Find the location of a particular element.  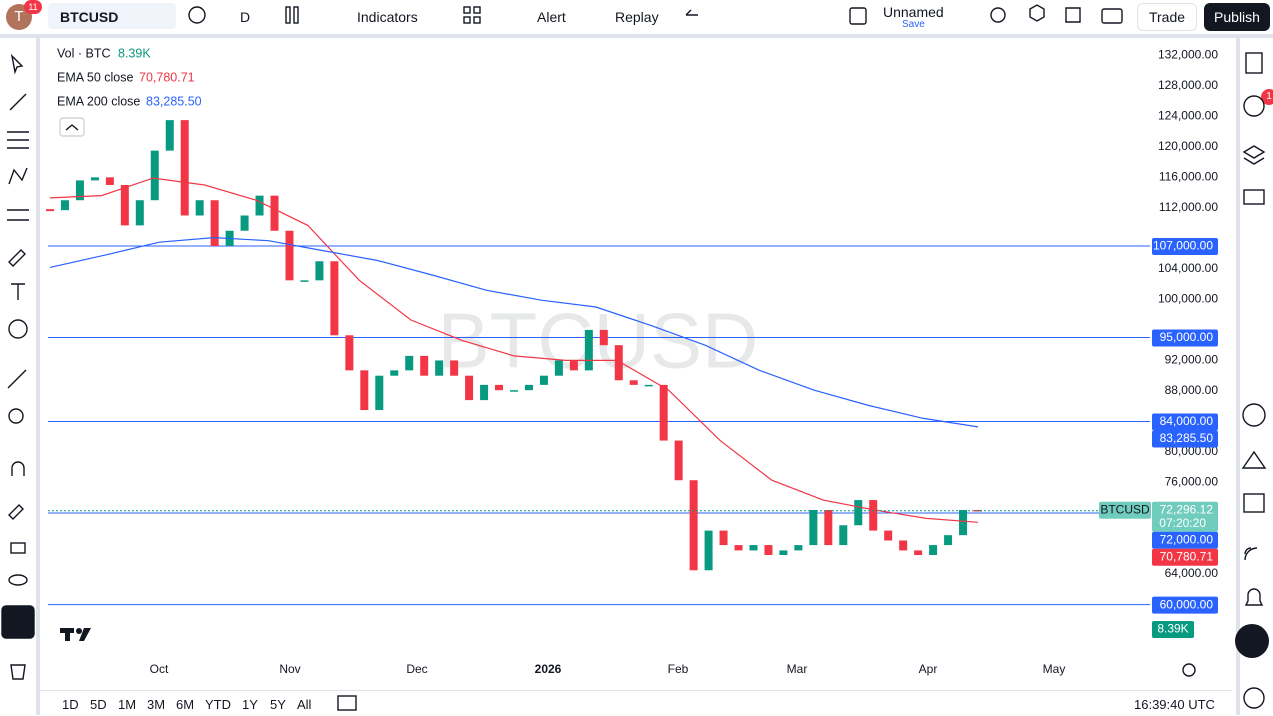

price-label: 95,000.00 is located at coordinates (1187, 337).